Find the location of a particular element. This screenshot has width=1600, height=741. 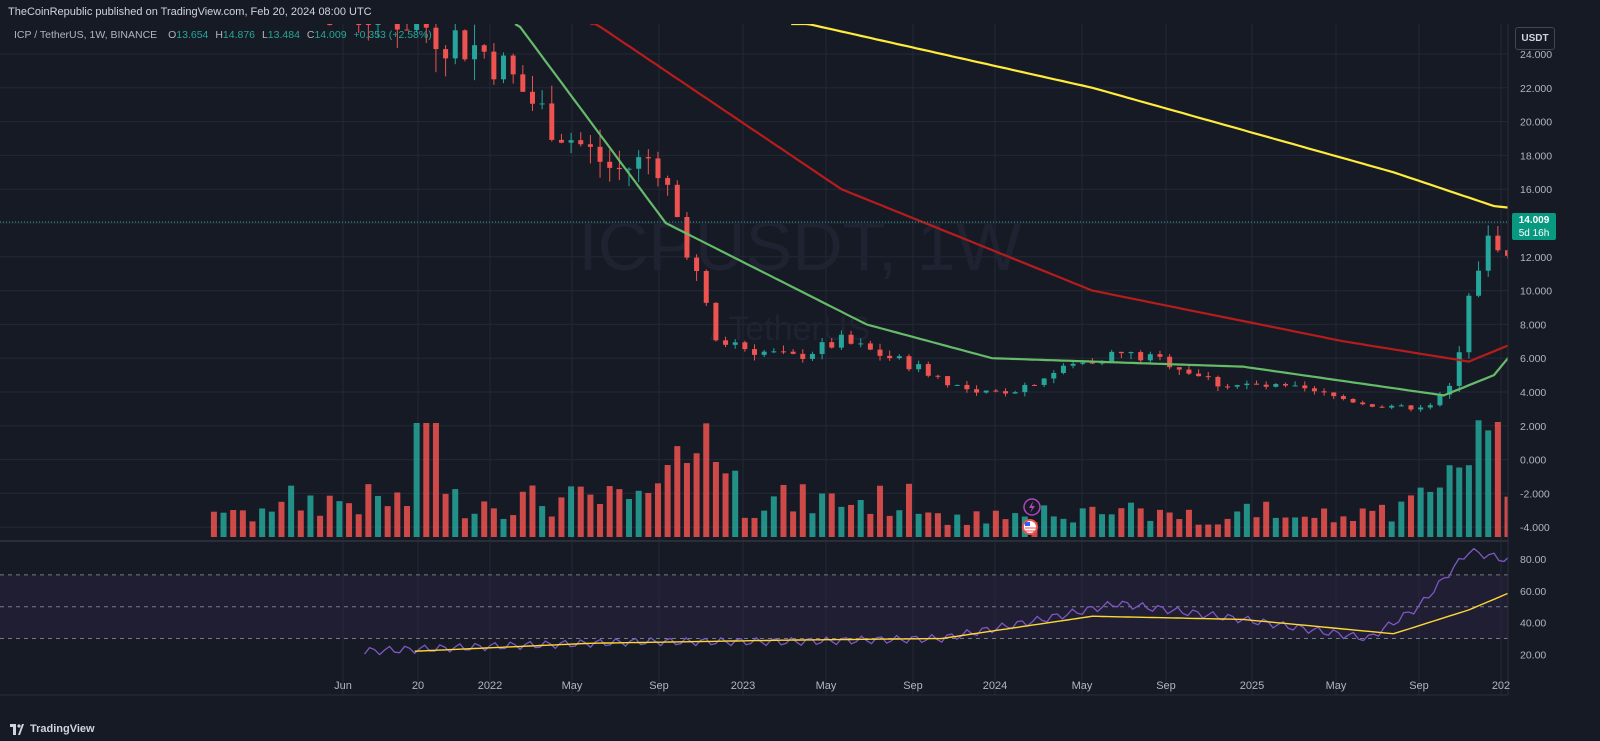

close-label: C is located at coordinates (310, 35).